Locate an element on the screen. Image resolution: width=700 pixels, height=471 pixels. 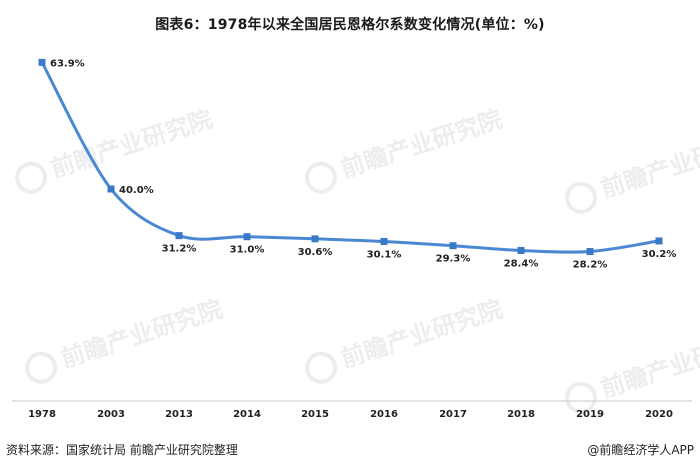
data-label: 31.2% is located at coordinates (179, 249).